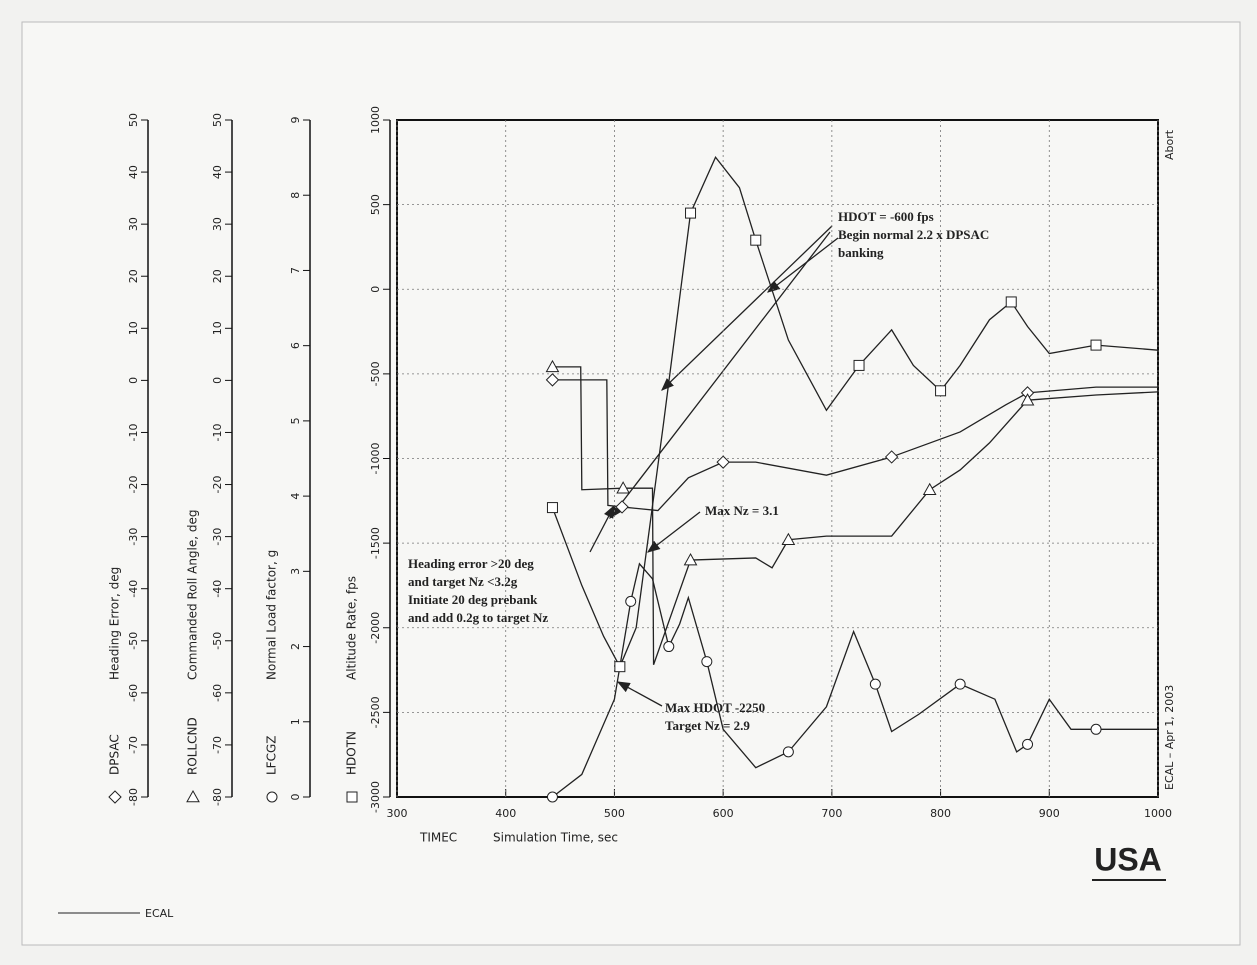 This screenshot has width=1257, height=965. I want to click on series-line, so click(855, 515).